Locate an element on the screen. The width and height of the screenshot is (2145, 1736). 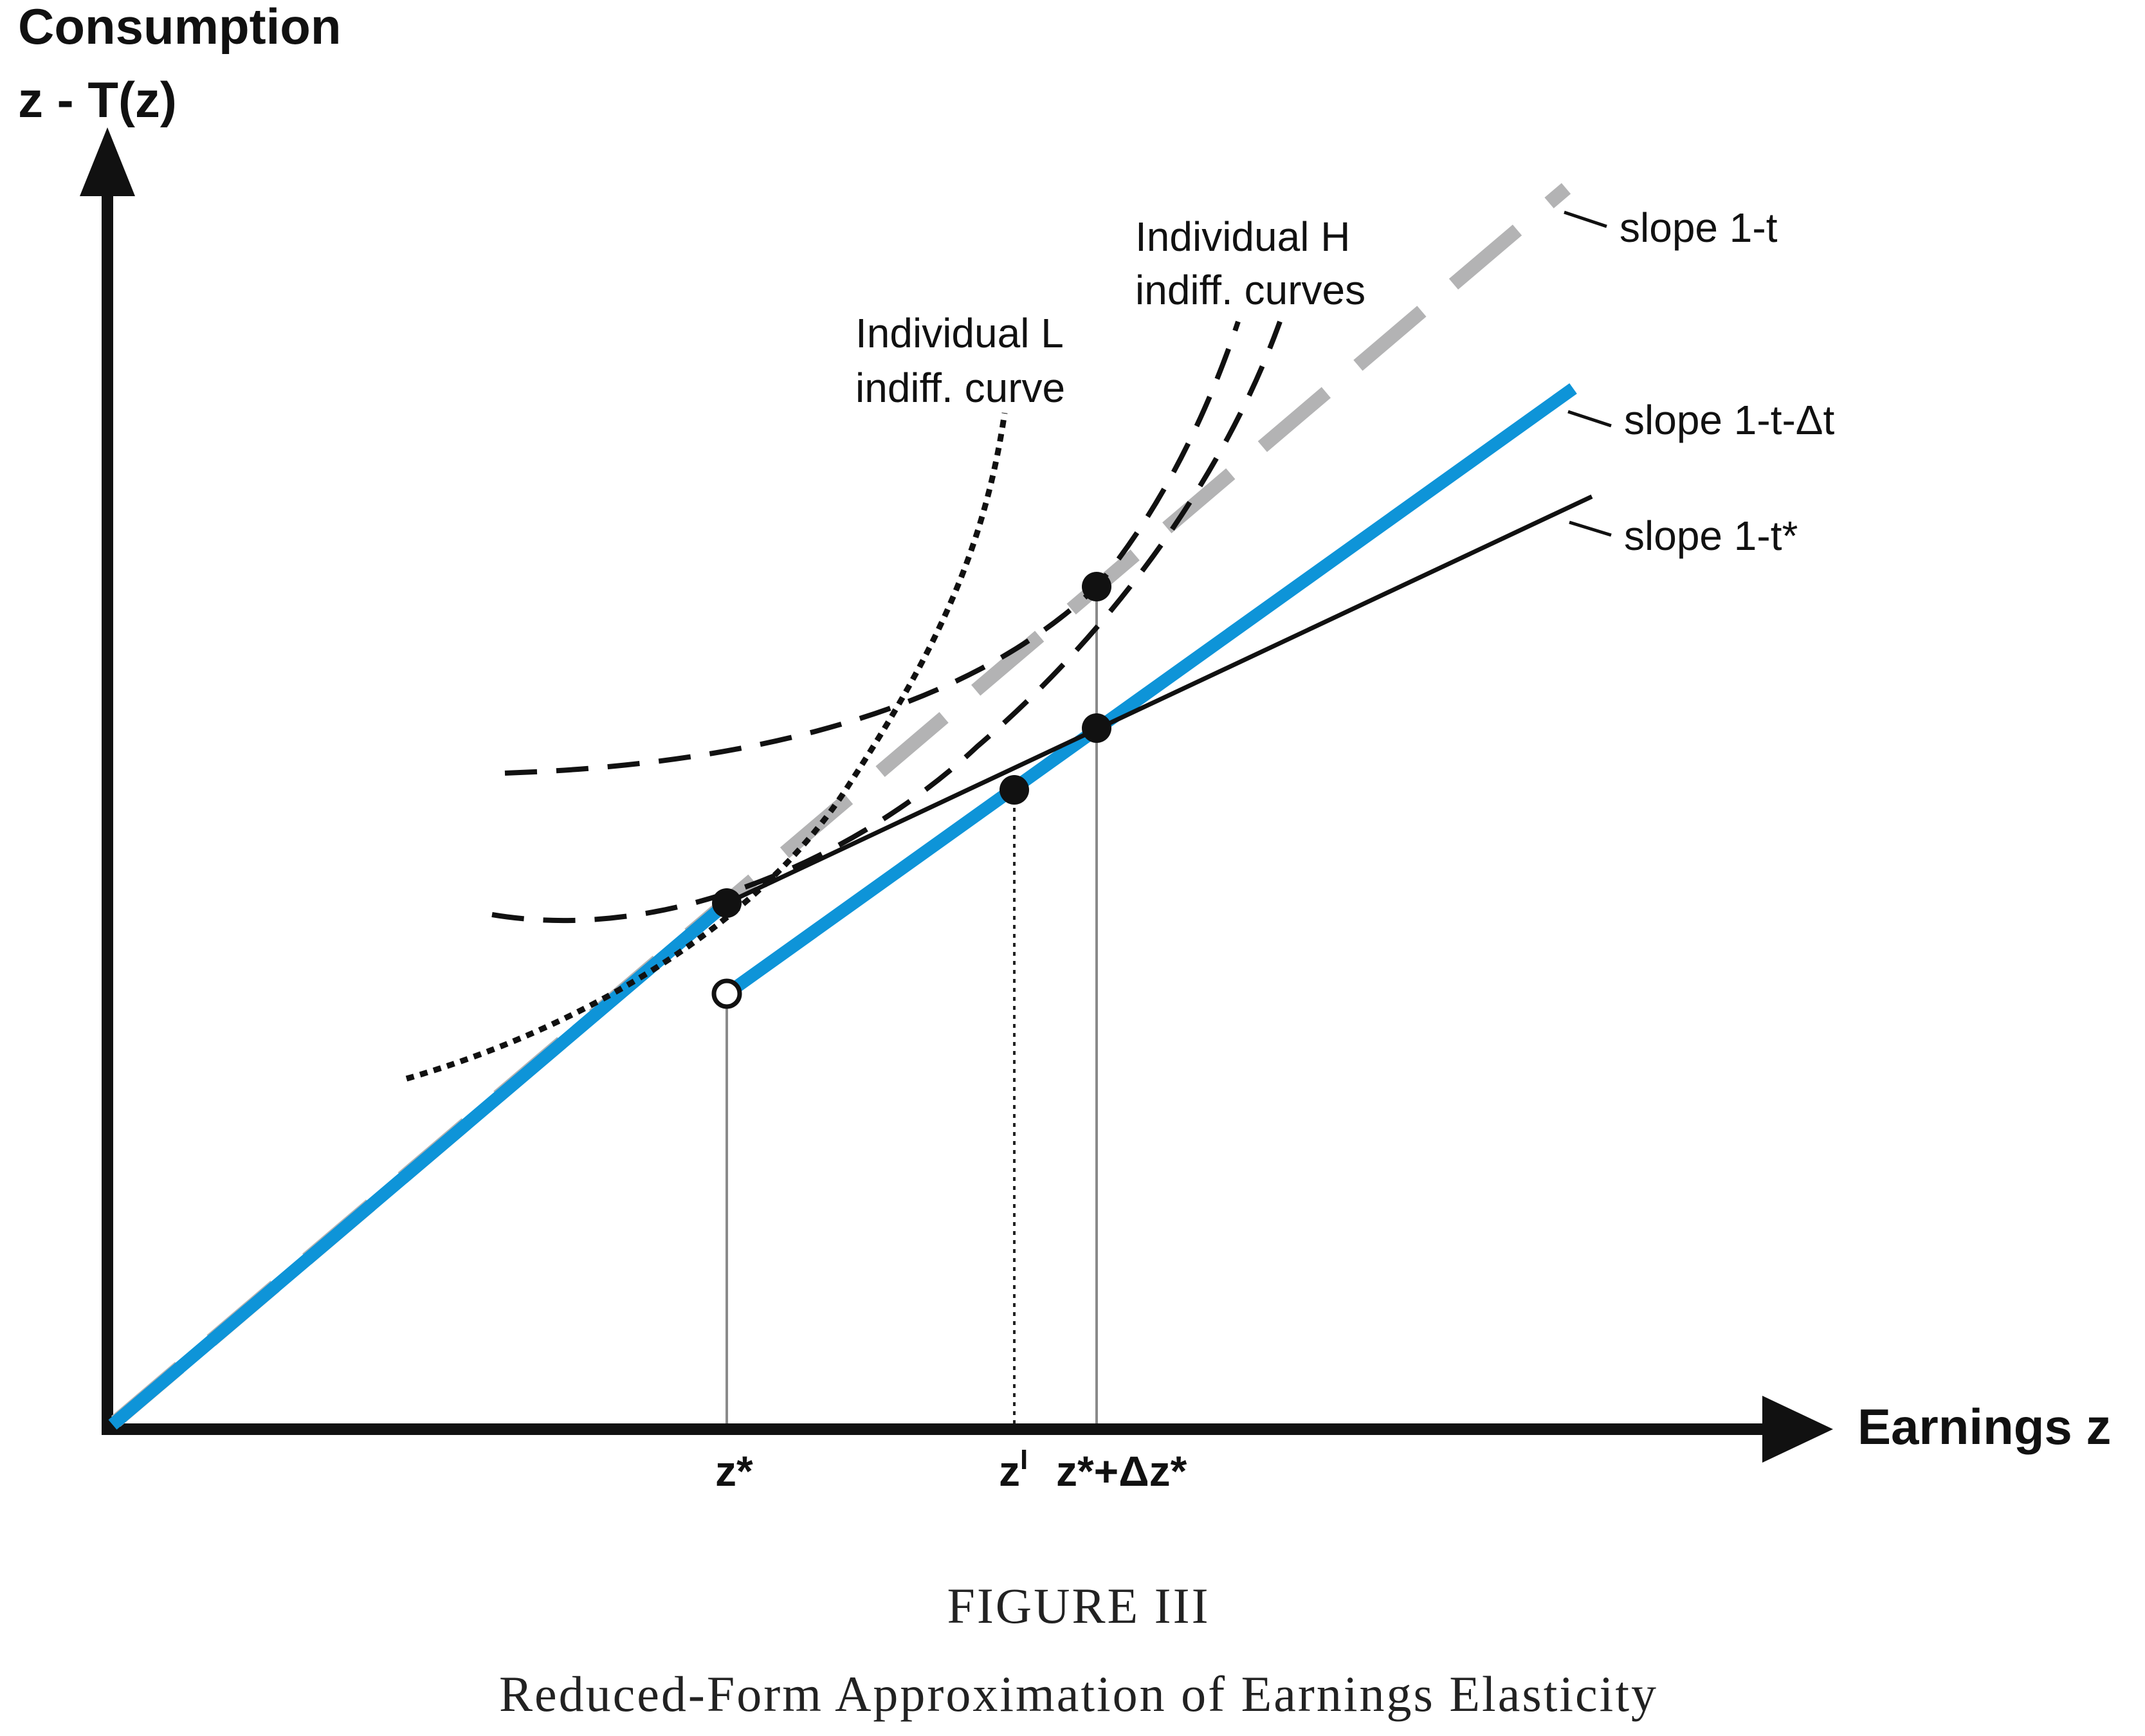
drop-lines is located at coordinates (912, 1005).